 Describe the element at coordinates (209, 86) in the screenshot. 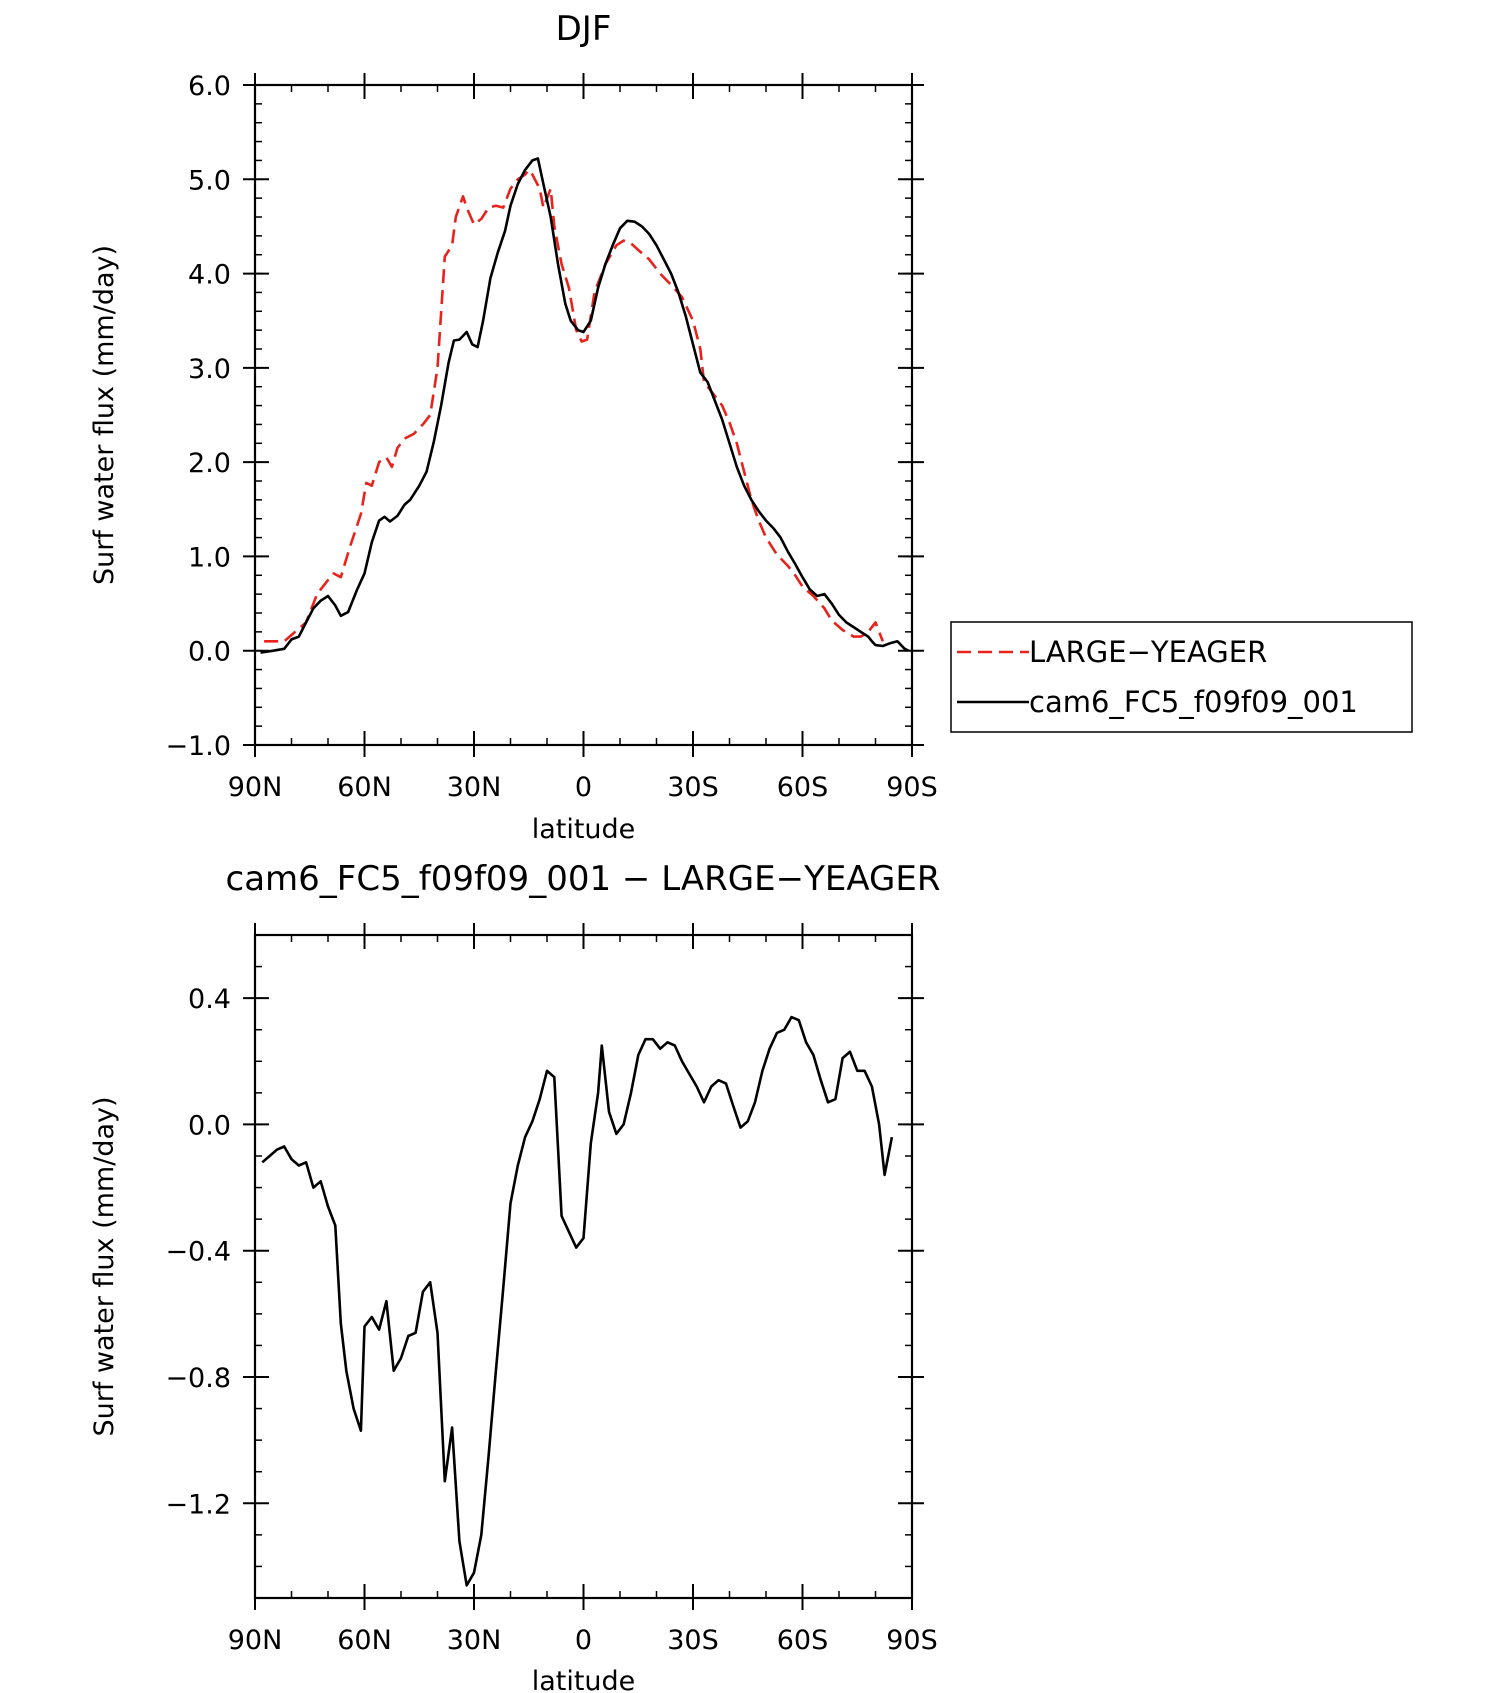

I see `y-tick-label: 6.0` at that location.